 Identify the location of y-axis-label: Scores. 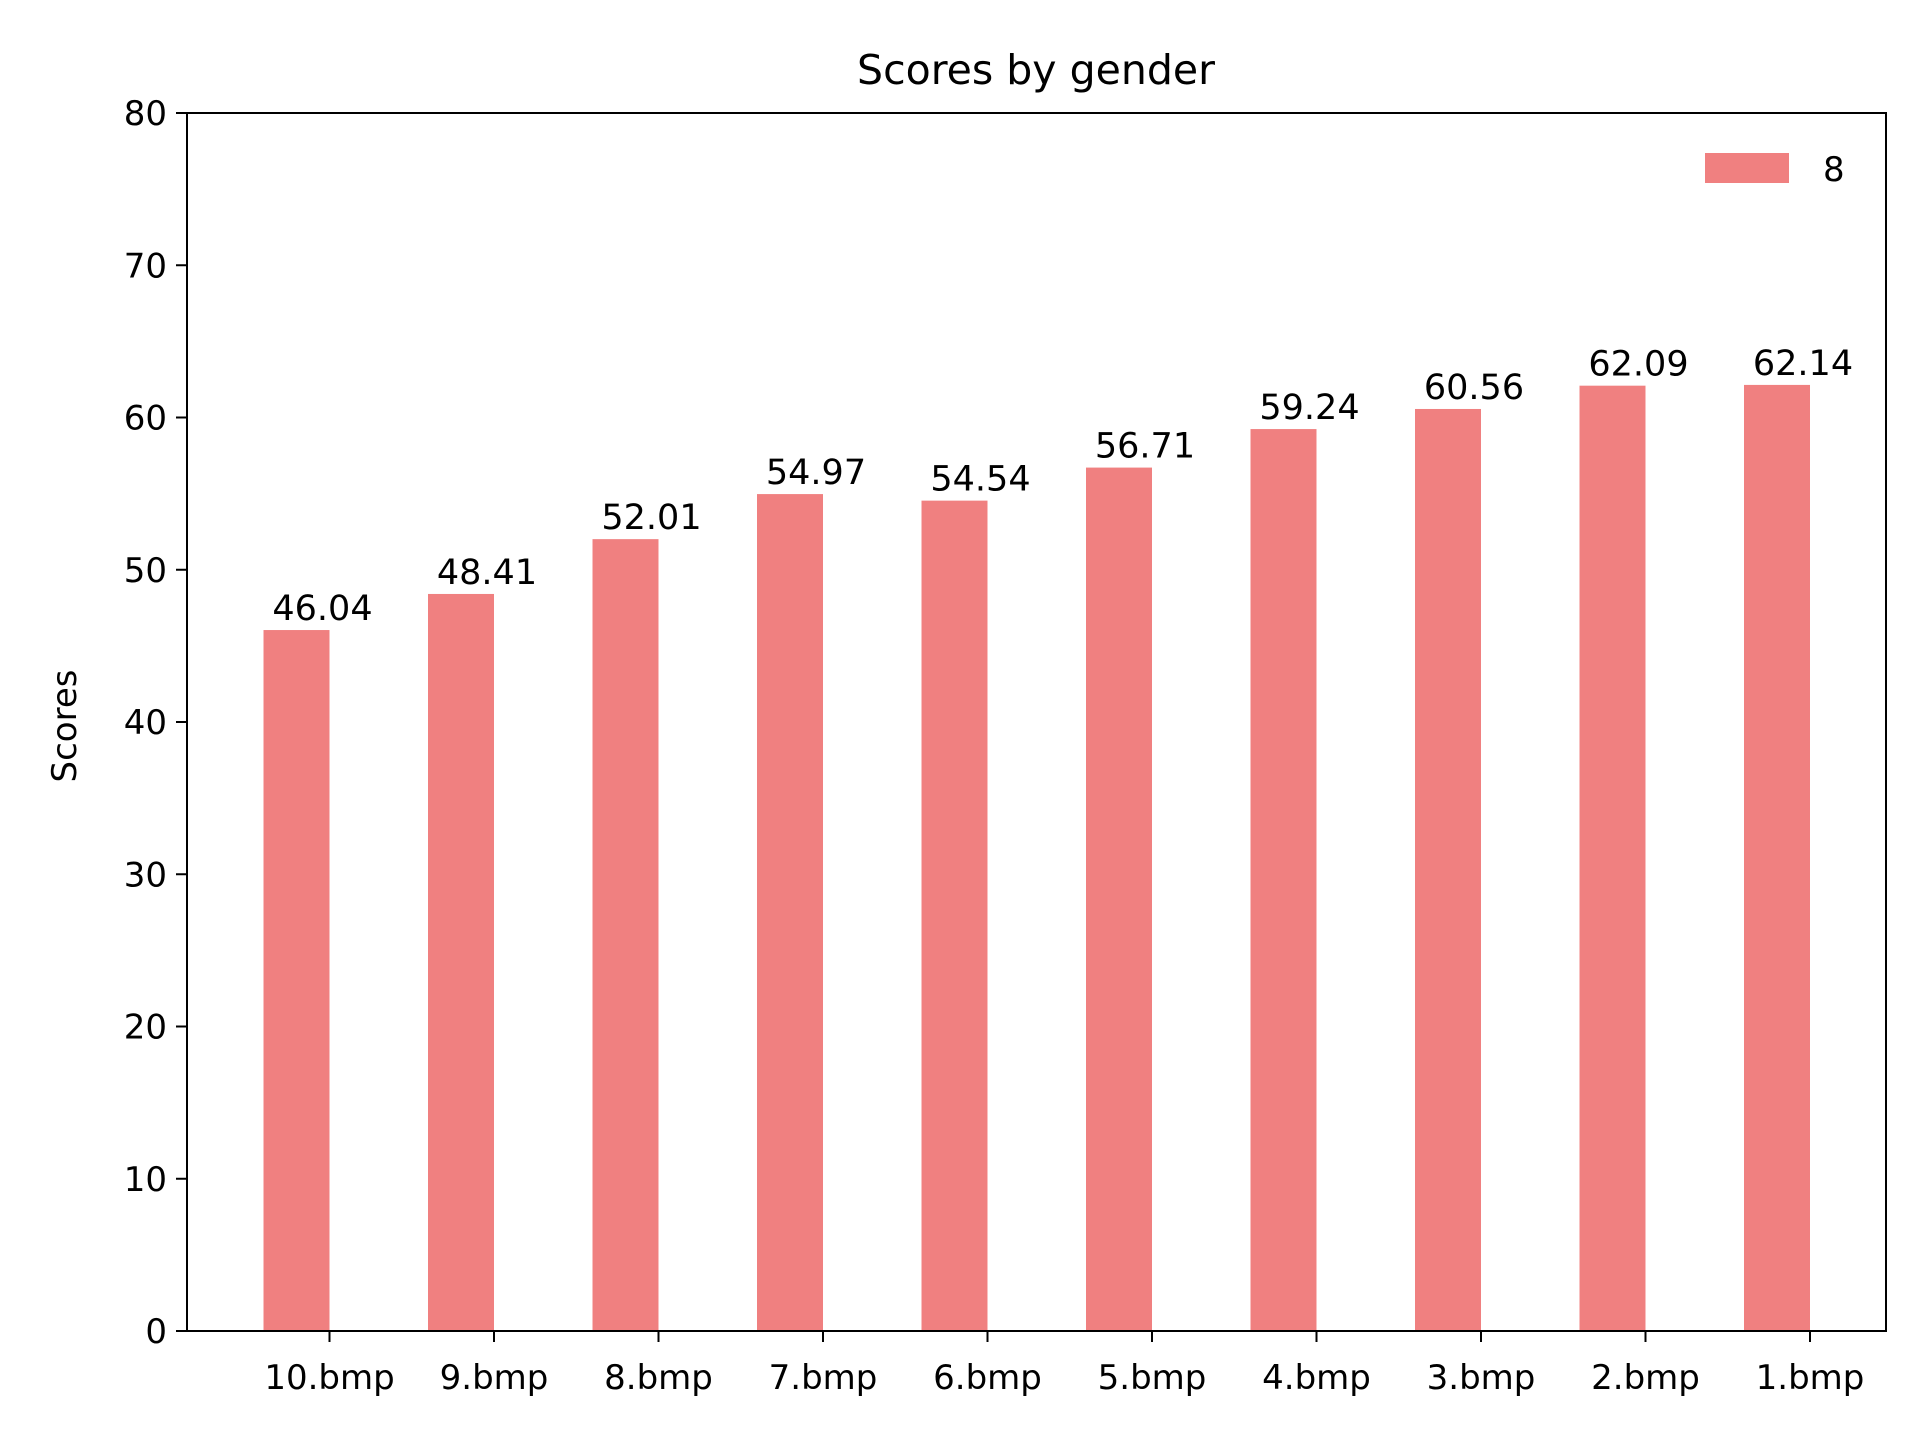
(65, 726).